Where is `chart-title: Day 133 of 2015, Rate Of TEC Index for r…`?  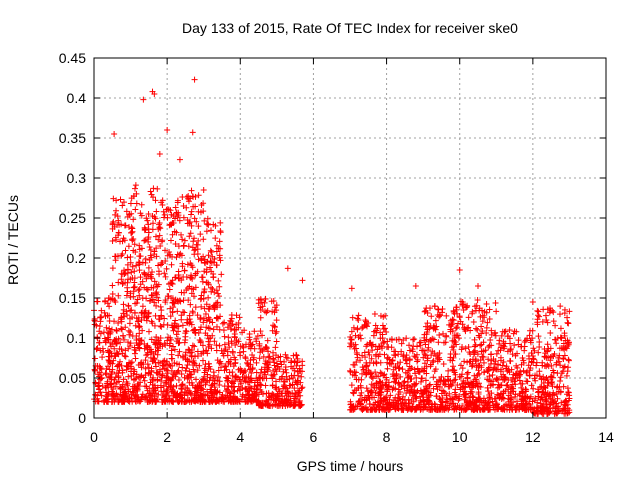
chart-title: Day 133 of 2015, Rate Of TEC Index for r… is located at coordinates (350, 28).